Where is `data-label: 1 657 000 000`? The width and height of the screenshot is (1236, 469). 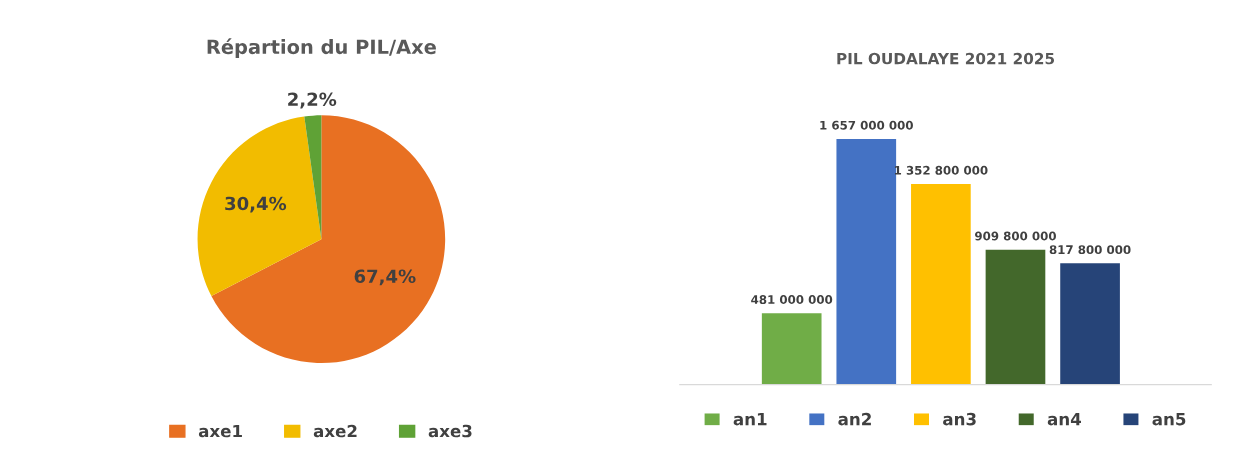
data-label: 1 657 000 000 is located at coordinates (866, 125).